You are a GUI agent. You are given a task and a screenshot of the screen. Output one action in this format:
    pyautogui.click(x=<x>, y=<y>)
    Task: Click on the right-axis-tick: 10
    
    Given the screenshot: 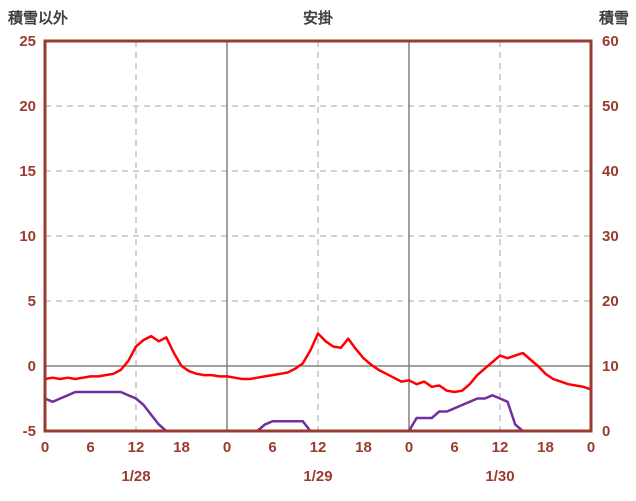 What is the action you would take?
    pyautogui.click(x=610, y=366)
    